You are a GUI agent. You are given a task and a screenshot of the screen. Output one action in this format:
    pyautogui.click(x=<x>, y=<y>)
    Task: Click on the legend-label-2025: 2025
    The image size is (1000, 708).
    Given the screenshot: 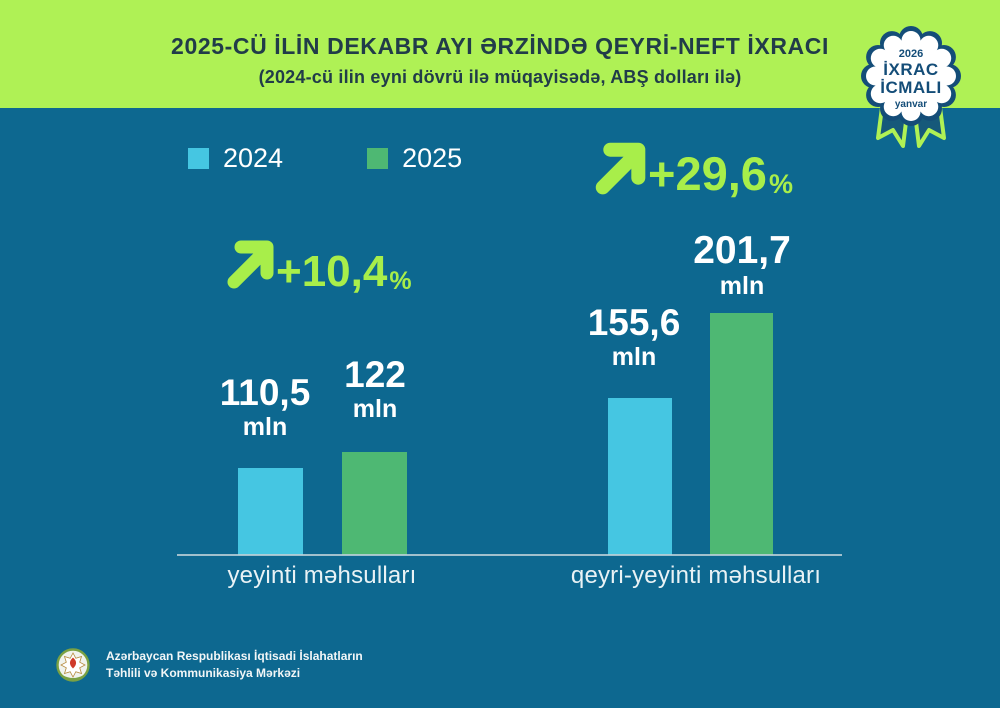 What is the action you would take?
    pyautogui.click(x=432, y=158)
    